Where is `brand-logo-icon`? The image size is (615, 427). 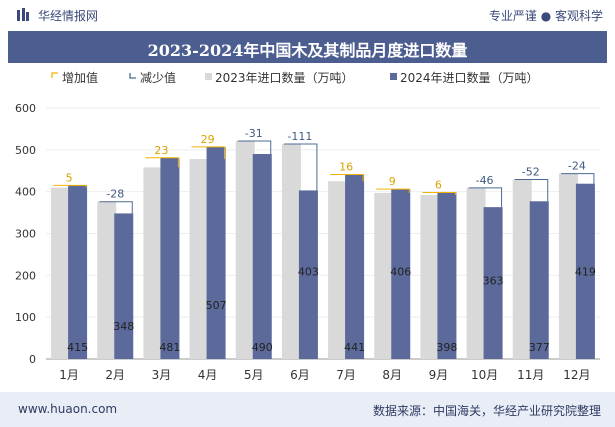 brand-logo-icon is located at coordinates (23, 14).